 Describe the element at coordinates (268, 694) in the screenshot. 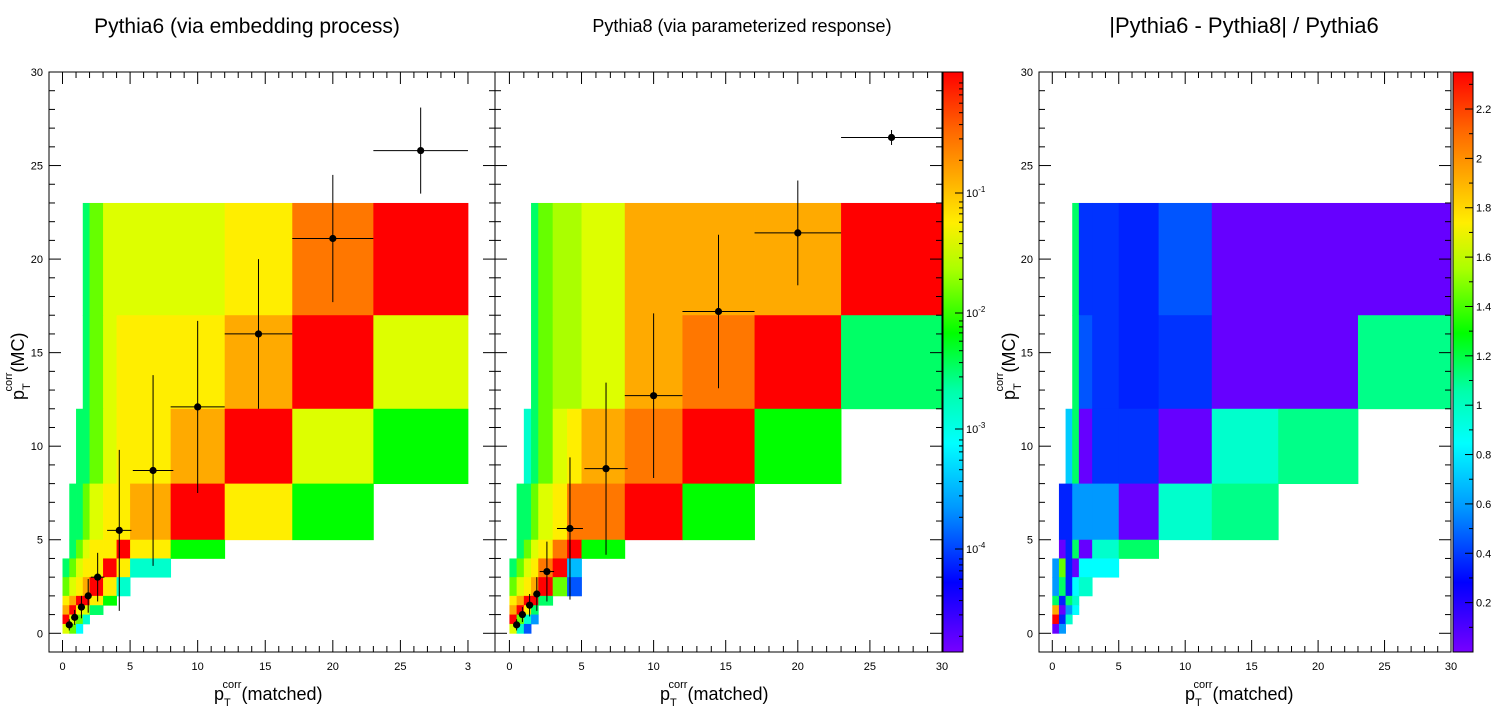

I see `svg-text: pTcorr(matched)` at that location.